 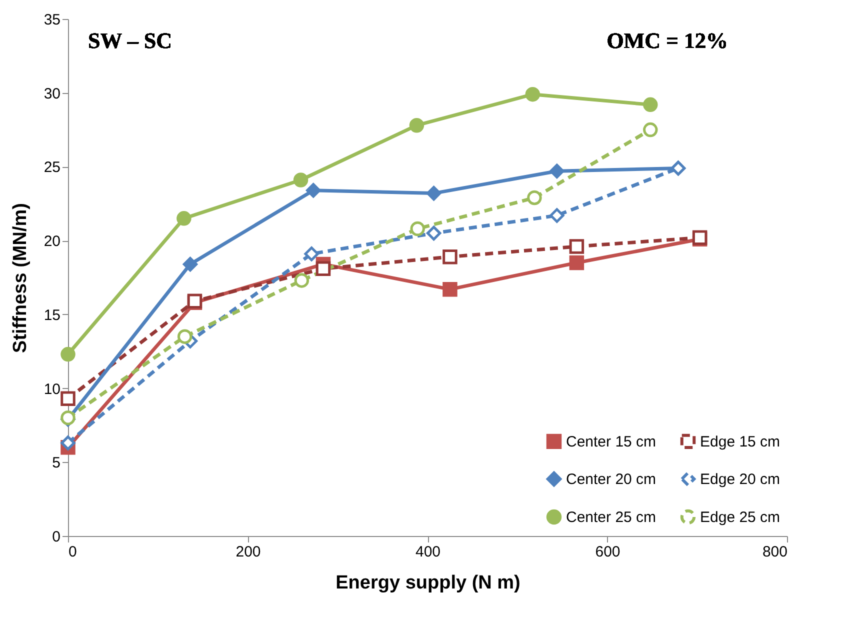 What do you see at coordinates (52, 389) in the screenshot?
I see `y-tick-label: 10` at bounding box center [52, 389].